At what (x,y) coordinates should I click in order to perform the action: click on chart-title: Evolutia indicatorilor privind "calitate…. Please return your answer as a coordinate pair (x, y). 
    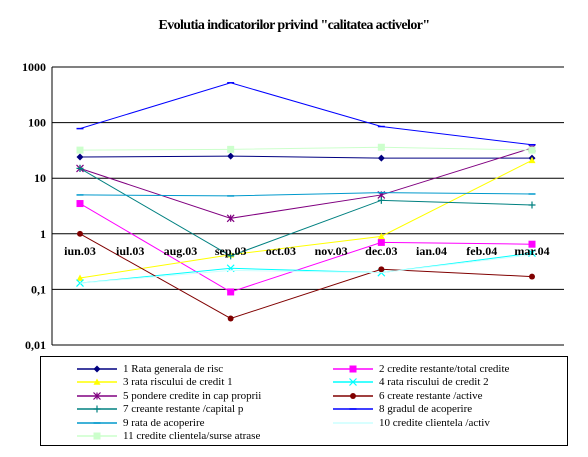
    Looking at the image, I should click on (294, 25).